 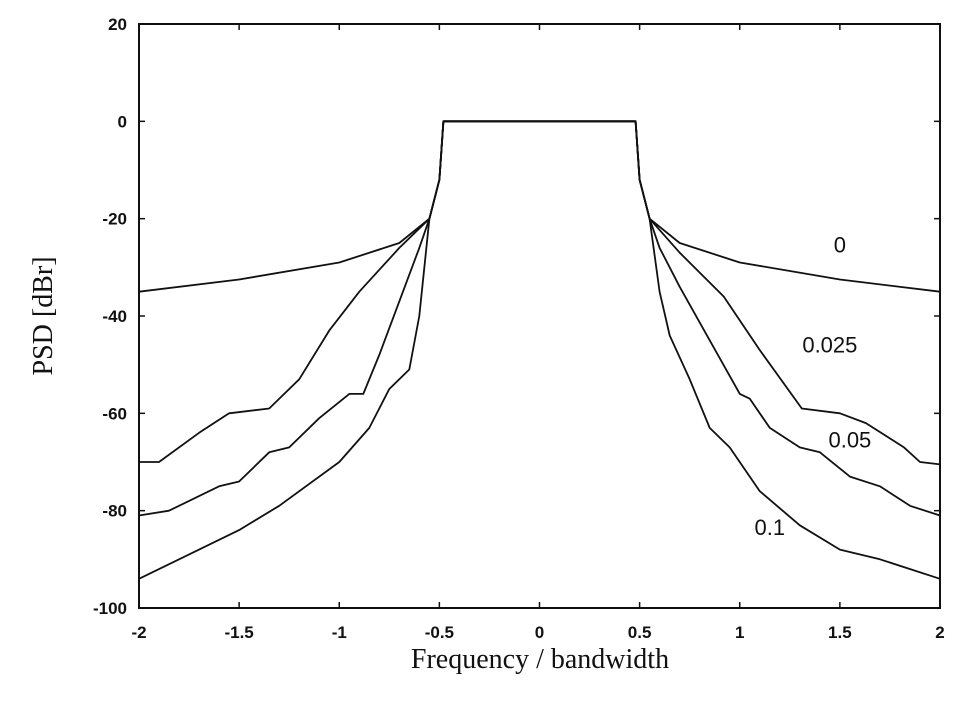 What do you see at coordinates (114, 316) in the screenshot?
I see `y-tick-label: -40` at bounding box center [114, 316].